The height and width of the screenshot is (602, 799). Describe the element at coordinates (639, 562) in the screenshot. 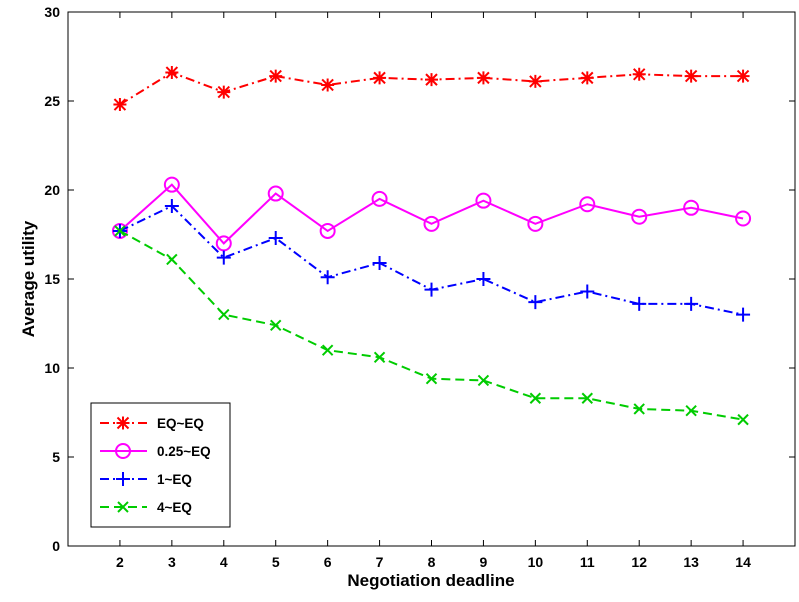

I see `x-tick-label: 12` at that location.